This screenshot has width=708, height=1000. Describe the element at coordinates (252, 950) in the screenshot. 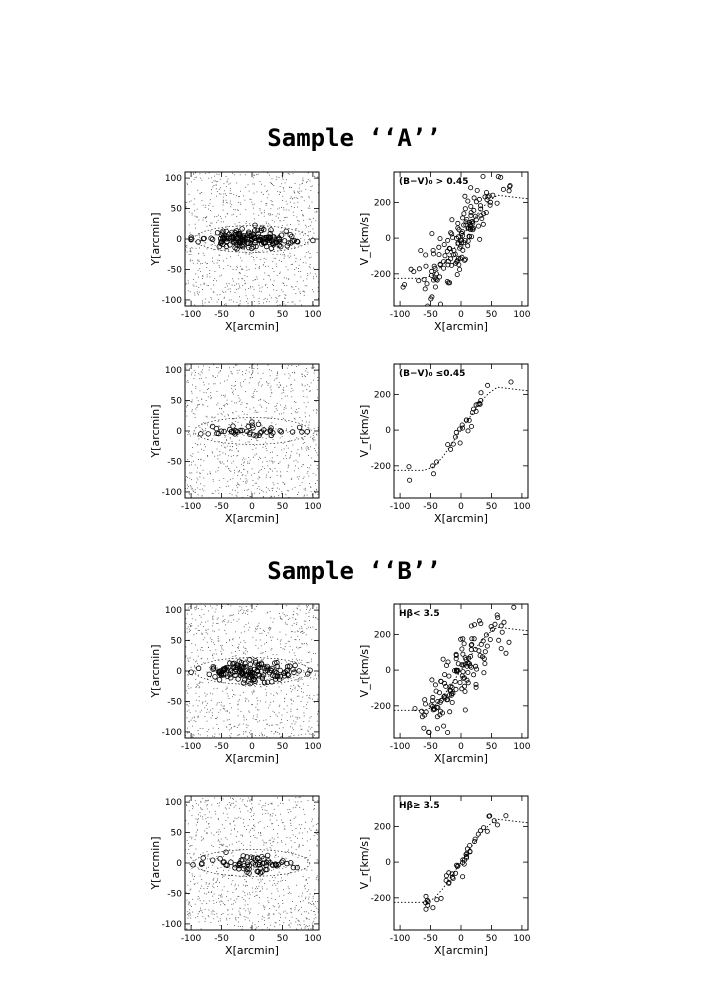

I see `x-axis-label: X[arcmin]` at that location.